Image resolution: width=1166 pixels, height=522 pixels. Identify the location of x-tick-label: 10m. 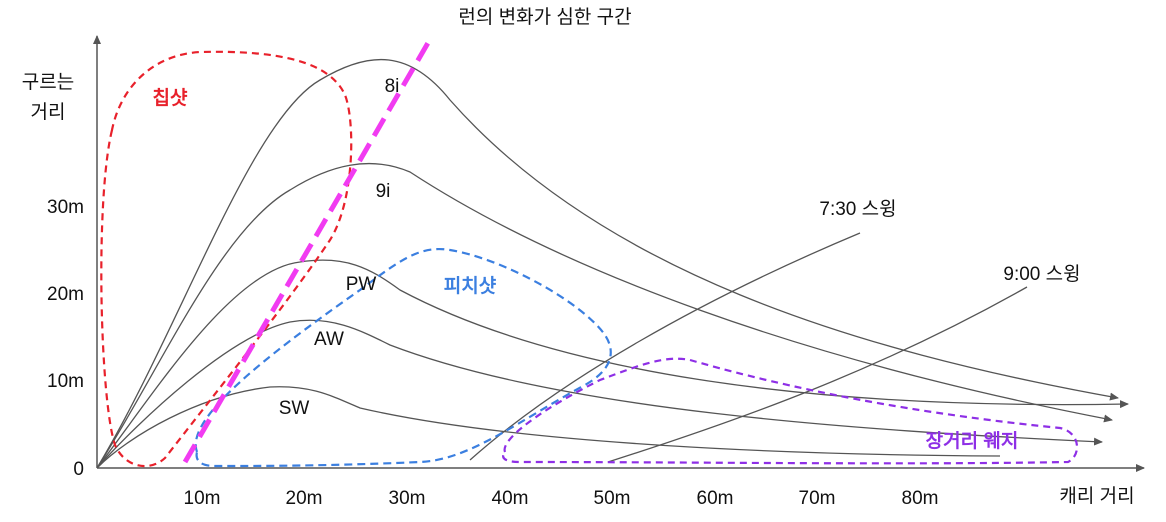
(202, 498).